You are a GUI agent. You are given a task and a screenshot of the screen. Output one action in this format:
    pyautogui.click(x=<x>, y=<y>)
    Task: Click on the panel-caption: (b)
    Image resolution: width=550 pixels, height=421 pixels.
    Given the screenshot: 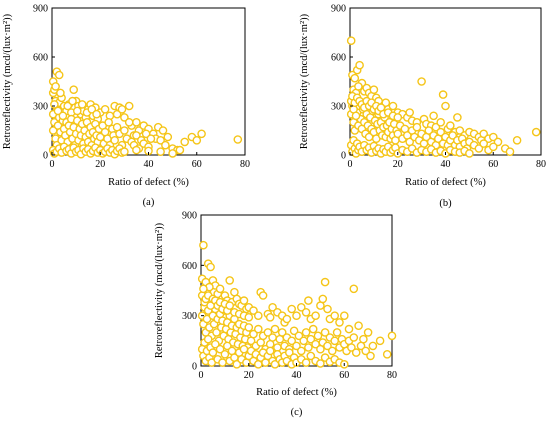 What is the action you would take?
    pyautogui.click(x=445, y=203)
    